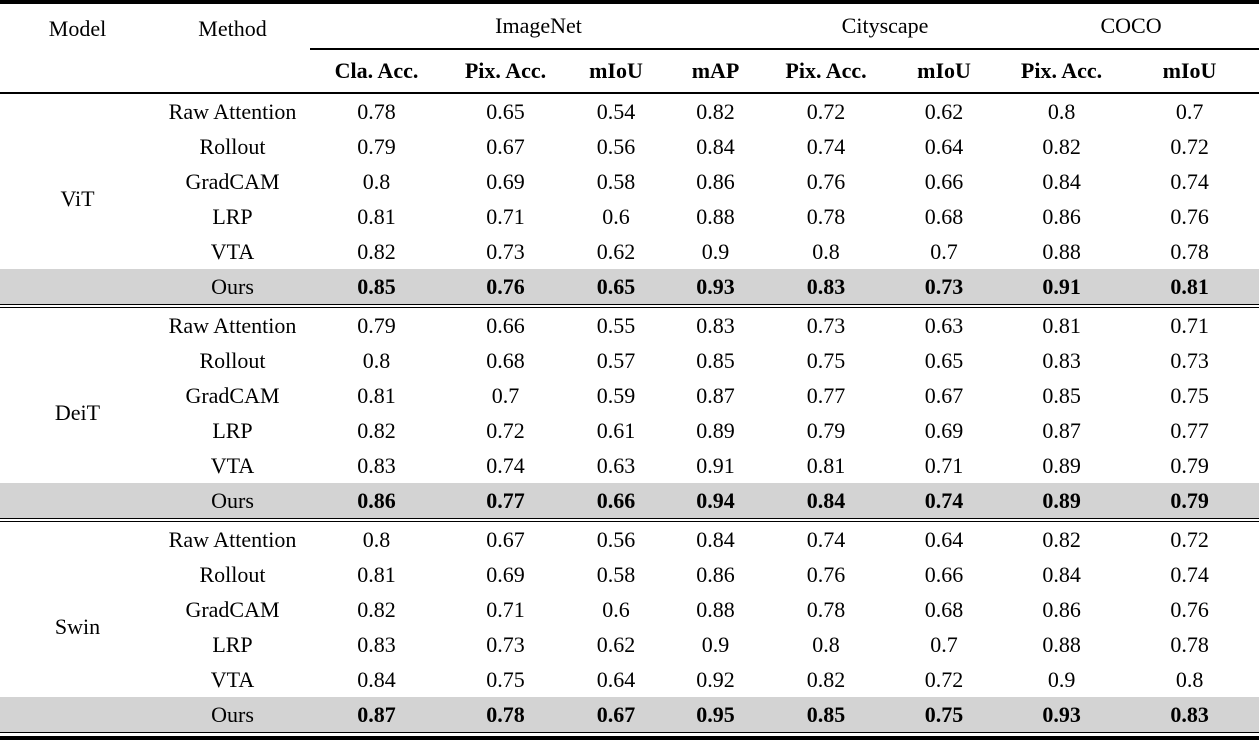 The image size is (1259, 740). I want to click on table-row: GradCAM 0.81 0.7 0.59 0.87 0.77 0.67 0.85 0.75, so click(629, 395).